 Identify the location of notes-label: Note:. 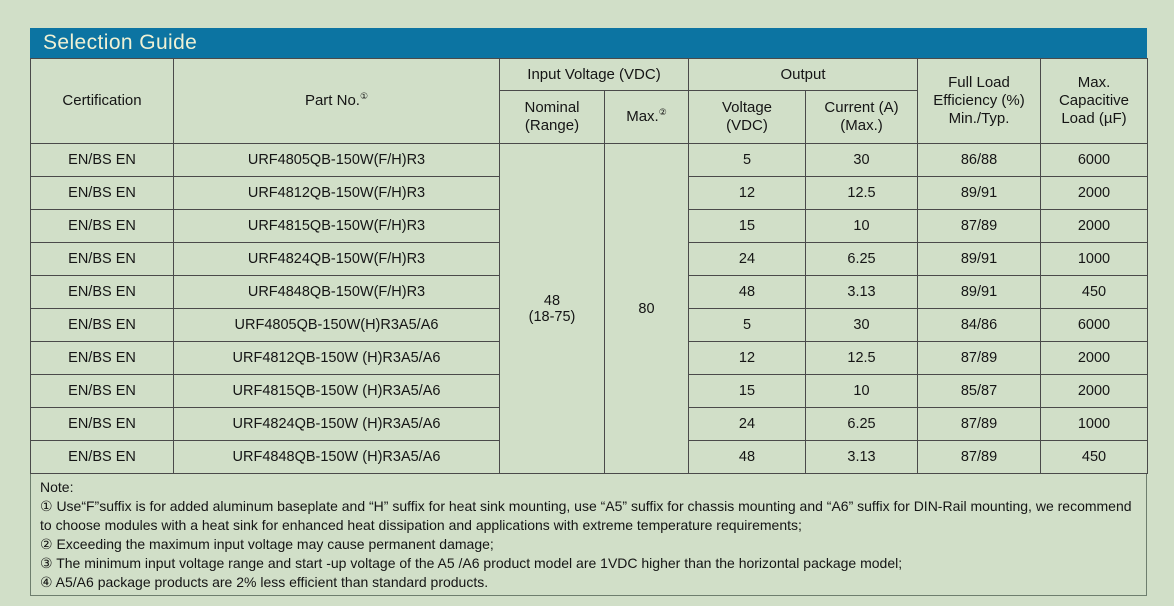
(57, 487).